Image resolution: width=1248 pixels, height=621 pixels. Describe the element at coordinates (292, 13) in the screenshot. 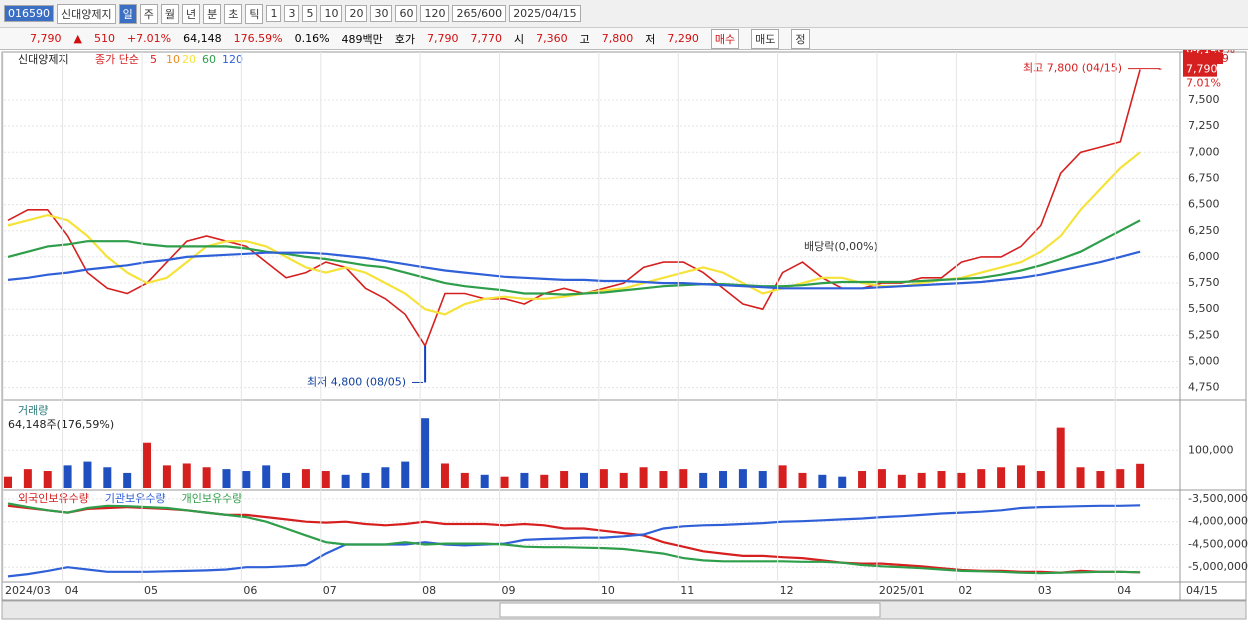

I see `unit-button: 3` at that location.